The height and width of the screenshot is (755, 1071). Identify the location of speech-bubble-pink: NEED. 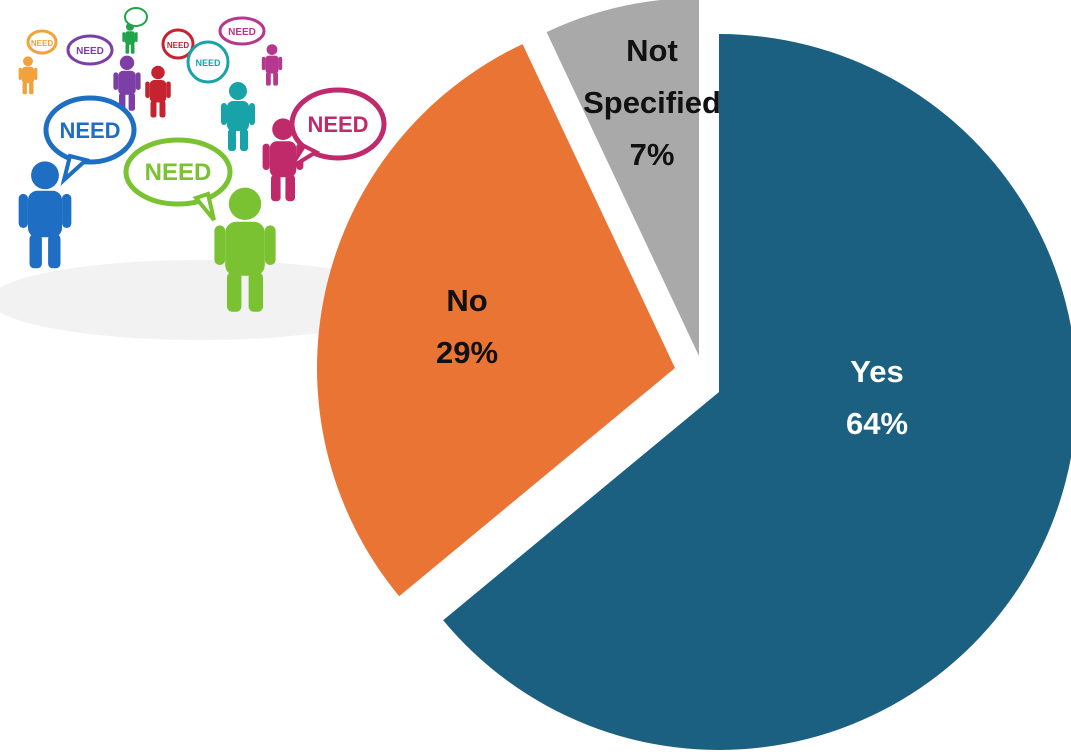
(337, 128).